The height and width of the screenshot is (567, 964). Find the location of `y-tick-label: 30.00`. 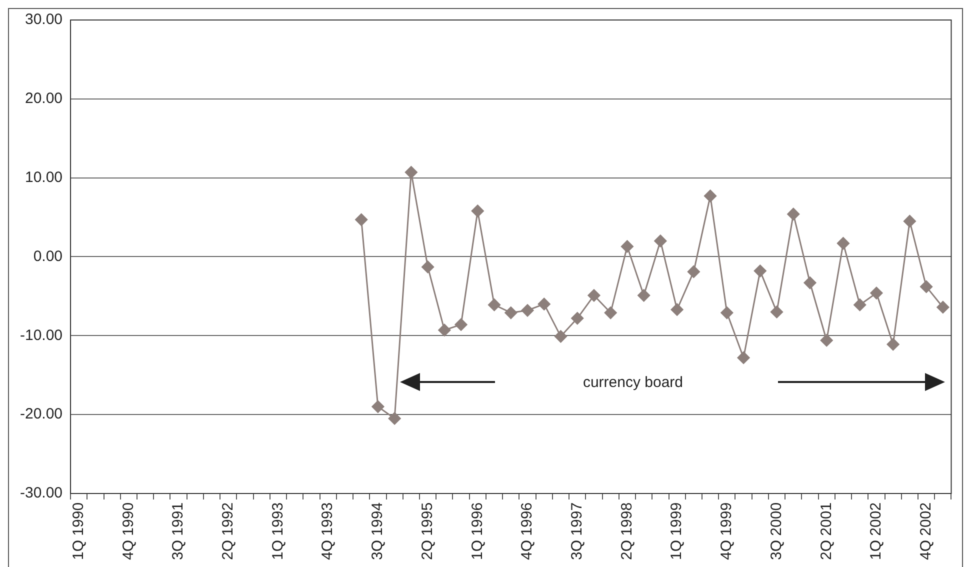

y-tick-label: 30.00 is located at coordinates (43, 19).